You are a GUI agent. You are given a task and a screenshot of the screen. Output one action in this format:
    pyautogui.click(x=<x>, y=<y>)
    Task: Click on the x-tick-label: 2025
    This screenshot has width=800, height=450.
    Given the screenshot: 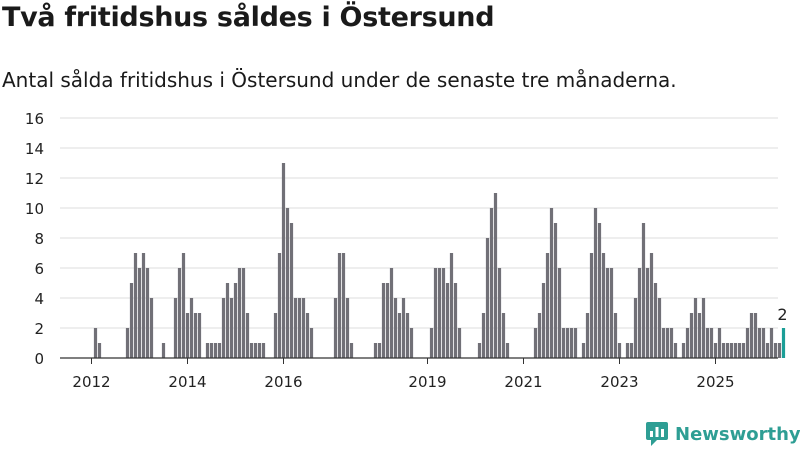 What is the action you would take?
    pyautogui.click(x=715, y=382)
    